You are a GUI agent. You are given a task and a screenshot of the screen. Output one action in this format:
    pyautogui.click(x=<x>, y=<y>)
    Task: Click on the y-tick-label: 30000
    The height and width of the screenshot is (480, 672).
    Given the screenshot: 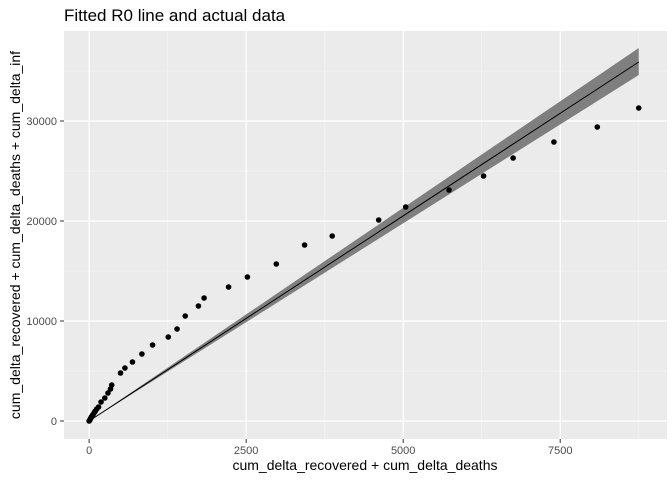 What is the action you would take?
    pyautogui.click(x=41, y=122)
    